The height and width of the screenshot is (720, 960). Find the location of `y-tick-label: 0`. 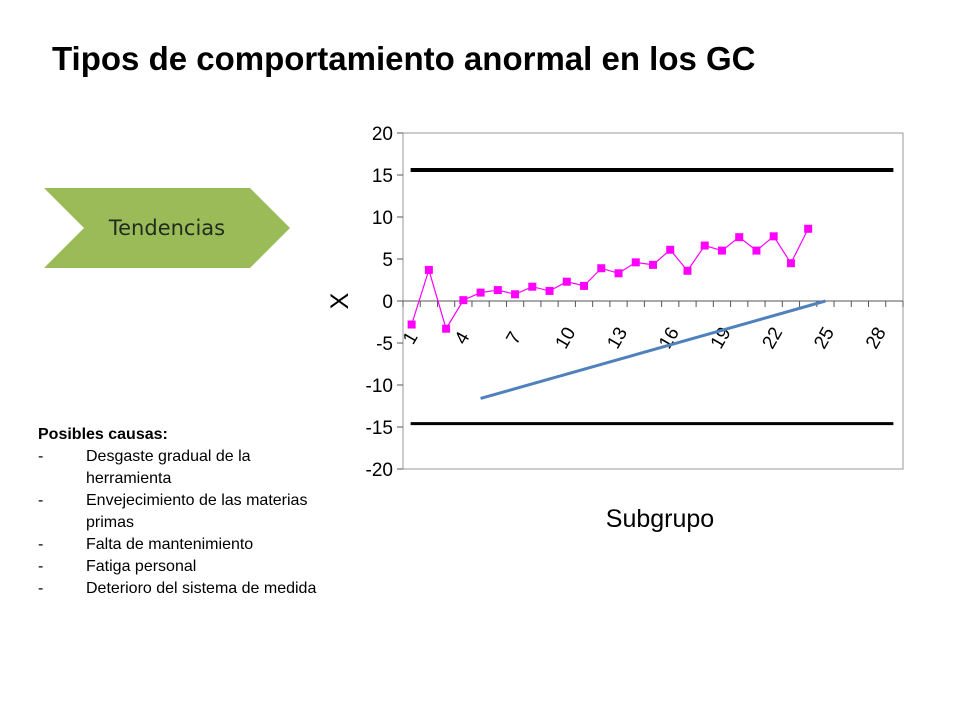

y-tick-label: 0 is located at coordinates (387, 302).